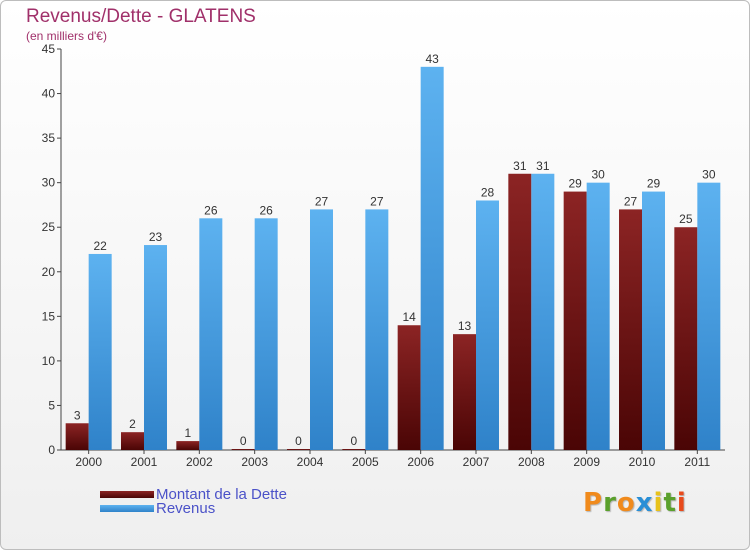  Describe the element at coordinates (654, 184) in the screenshot. I see `value-label-revenus: 29` at that location.